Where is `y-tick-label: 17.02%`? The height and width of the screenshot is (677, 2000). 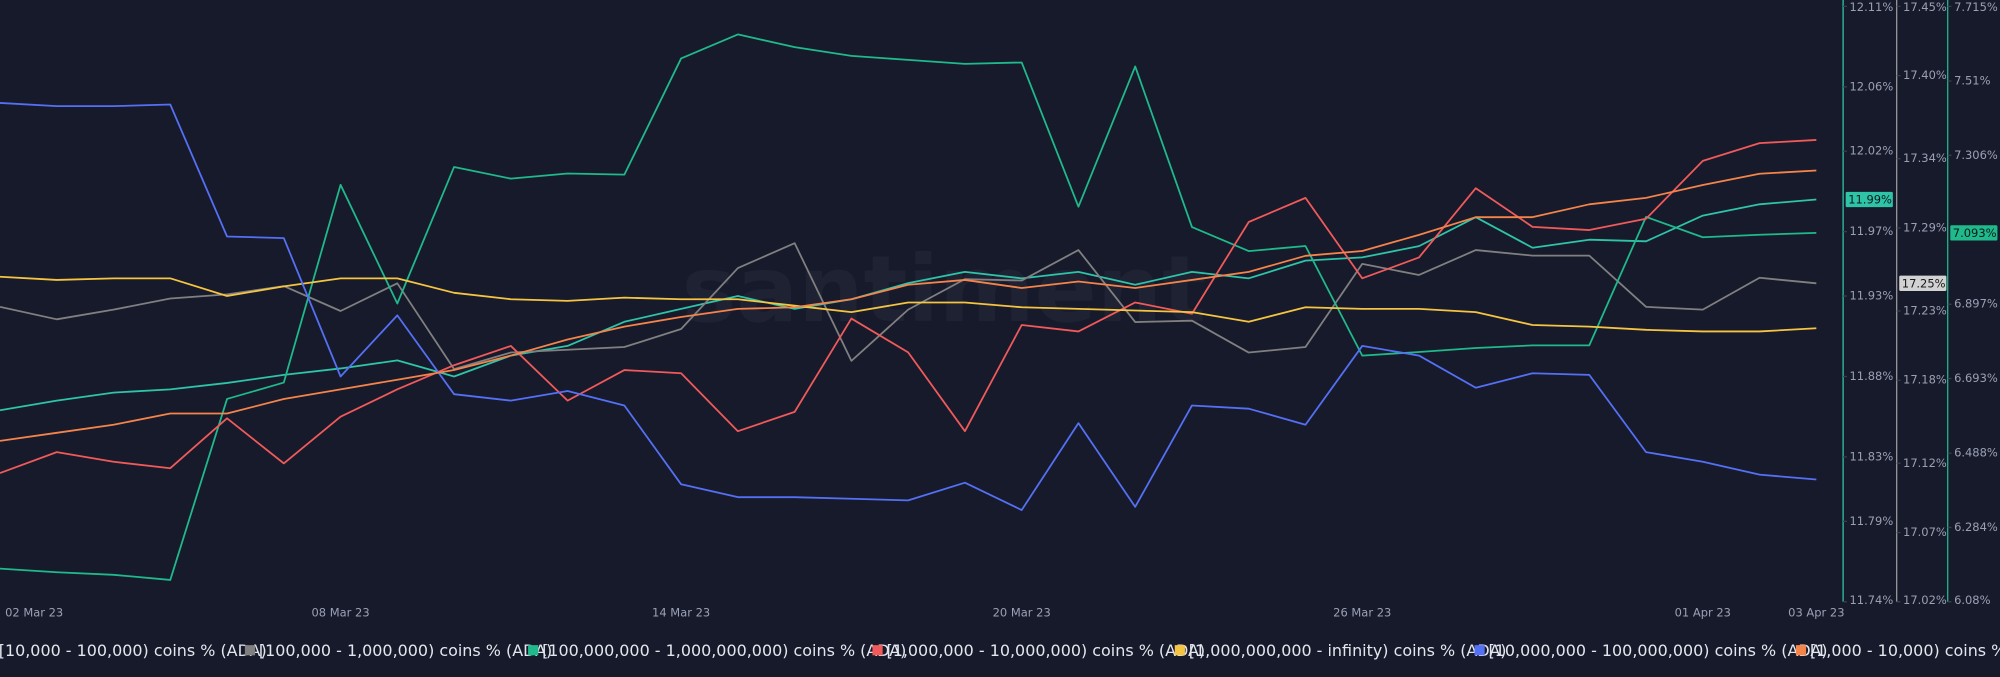 y-tick-label: 17.02% is located at coordinates (1925, 600).